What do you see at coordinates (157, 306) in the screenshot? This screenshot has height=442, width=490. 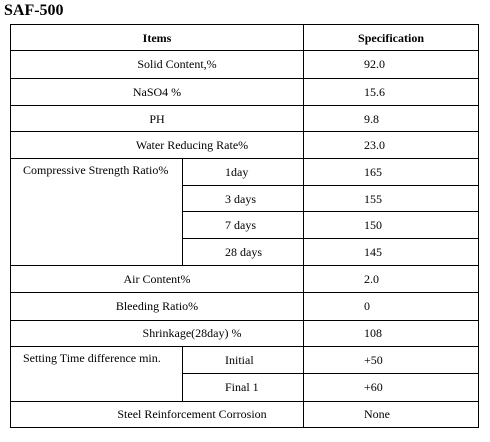 I see `item-label: Bleeding Ratio%` at bounding box center [157, 306].